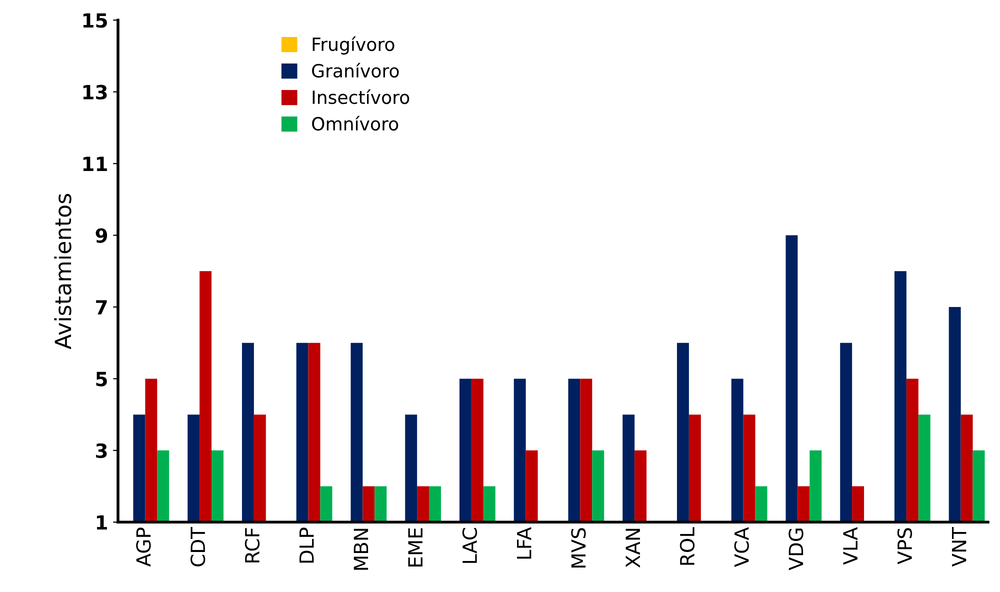  I want to click on x-tick-label: RCF, so click(252, 545).